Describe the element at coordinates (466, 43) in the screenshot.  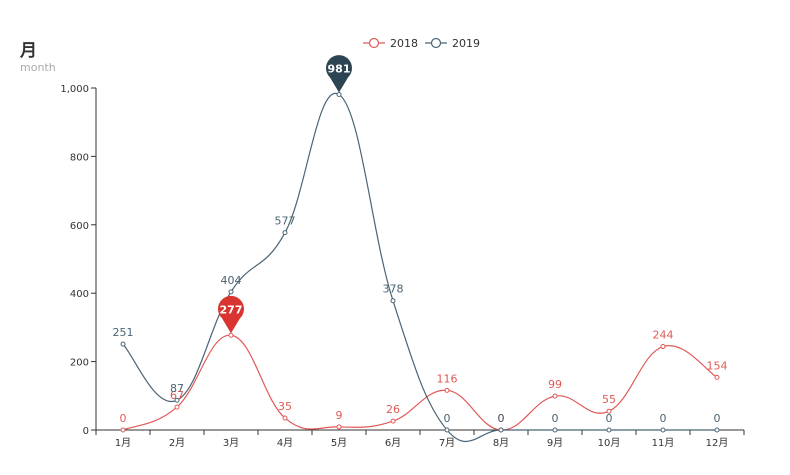
I see `legend-label: 2019` at that location.